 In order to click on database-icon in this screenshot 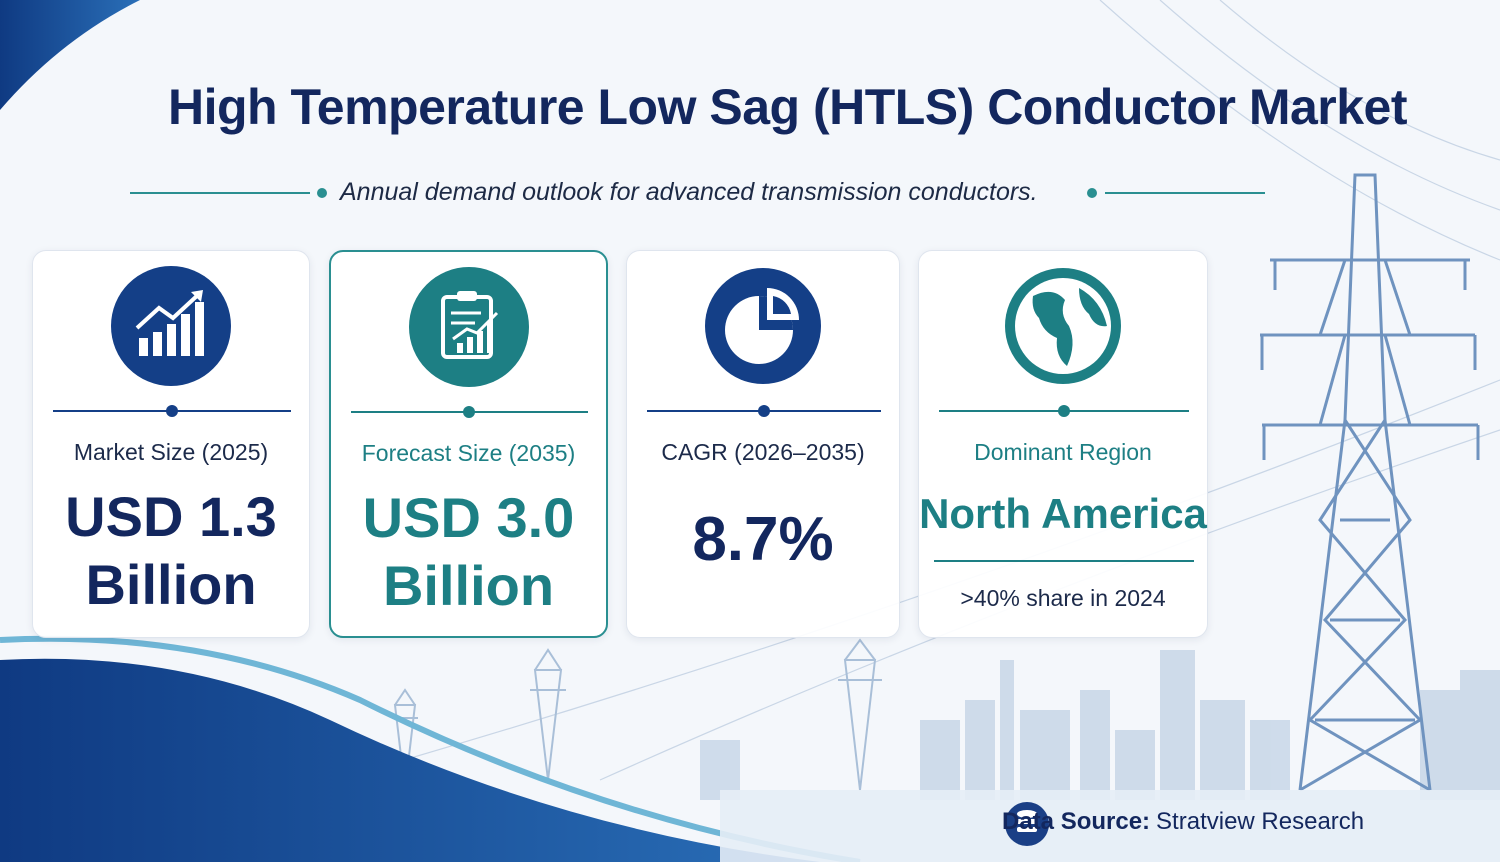, I will do `click(1027, 824)`.